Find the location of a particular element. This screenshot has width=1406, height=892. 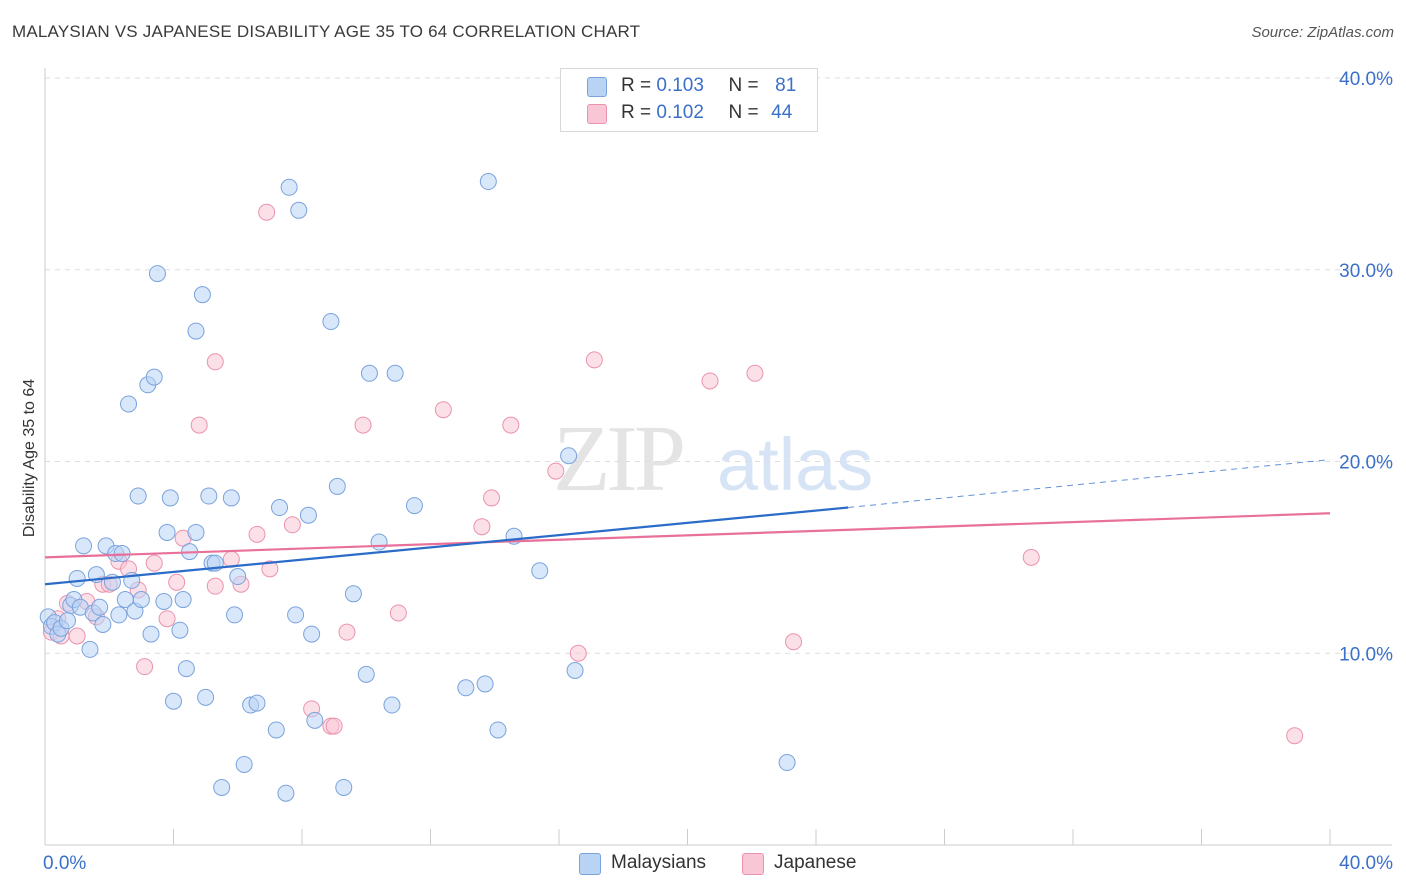

malaysians-trend-line is located at coordinates (446, 546).